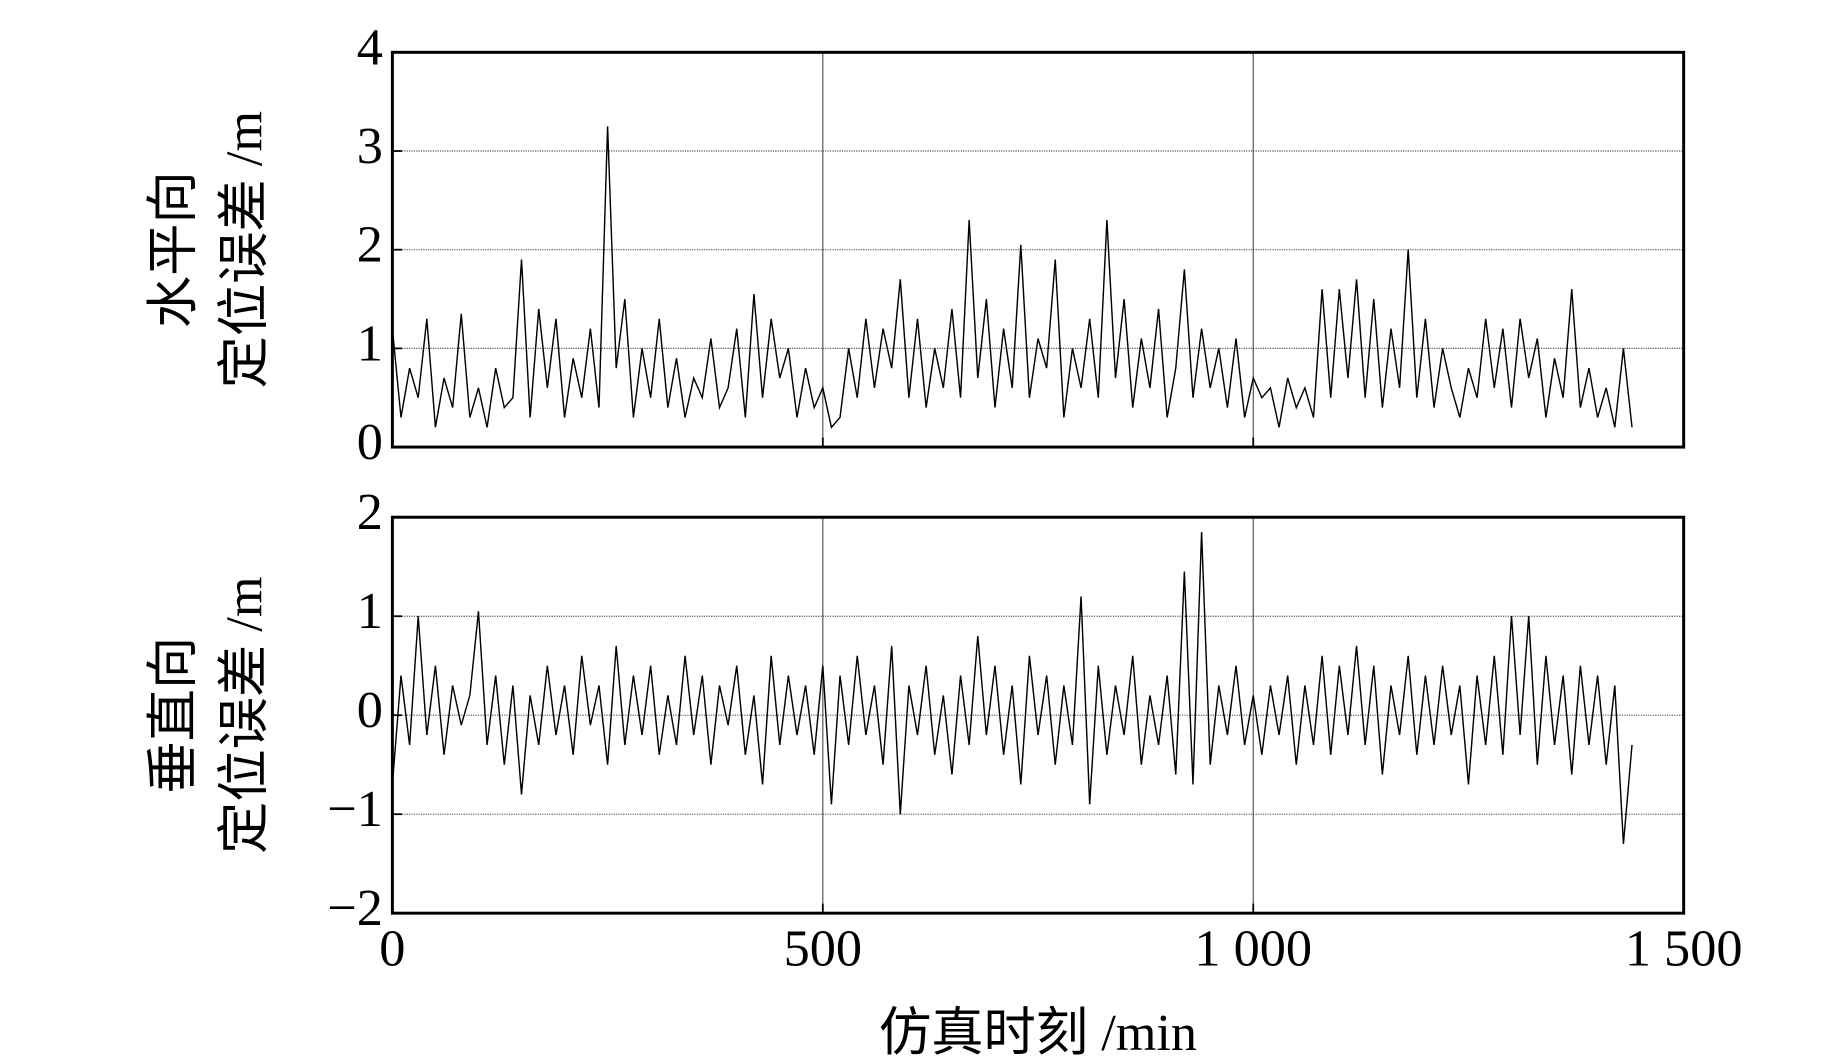 The image size is (1843, 1063). Describe the element at coordinates (355, 908) in the screenshot. I see `y-tick-label: −2` at that location.